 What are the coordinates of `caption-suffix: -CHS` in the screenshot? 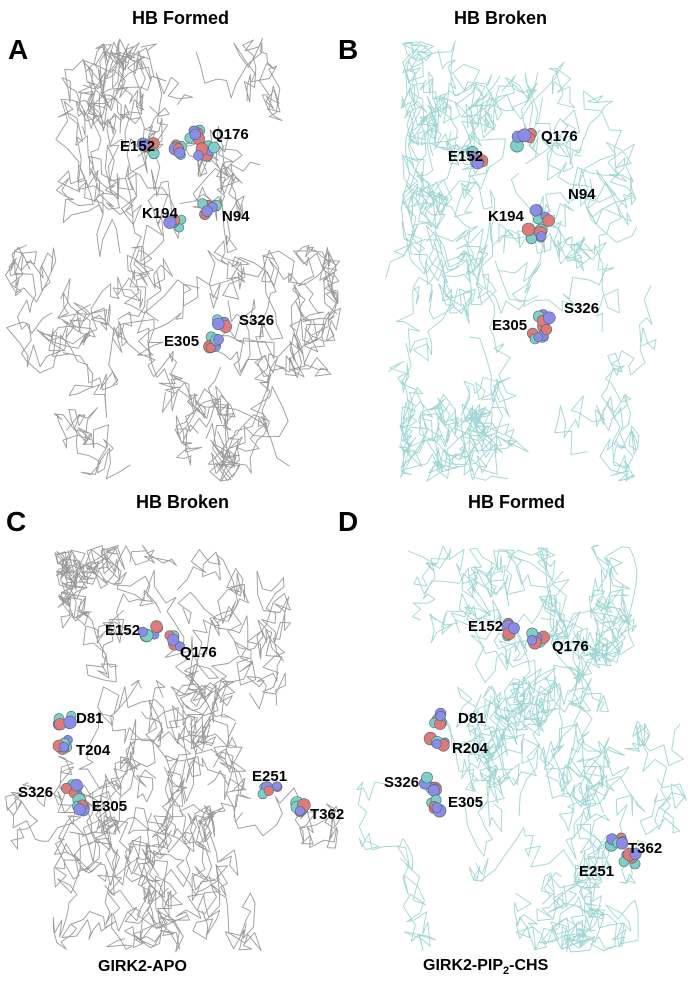 It's located at (529, 965).